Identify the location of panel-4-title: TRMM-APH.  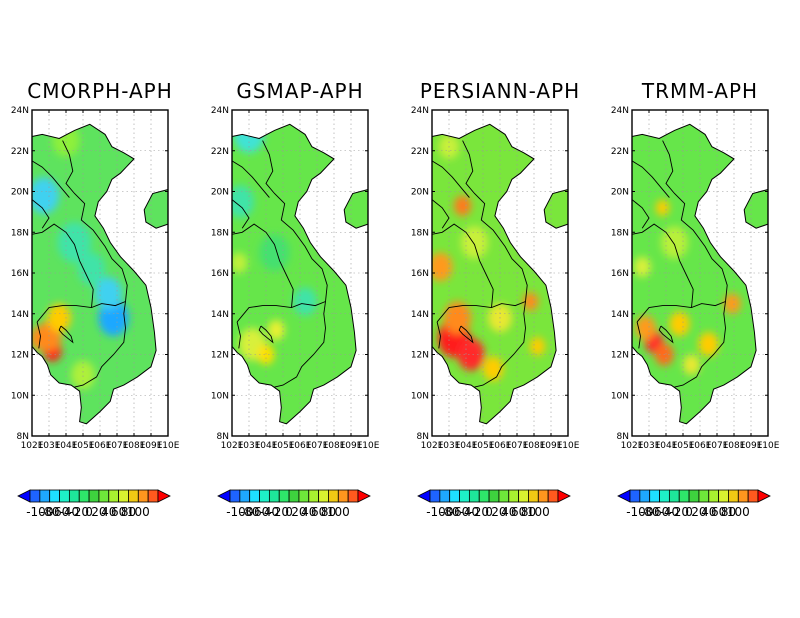
(699, 91).